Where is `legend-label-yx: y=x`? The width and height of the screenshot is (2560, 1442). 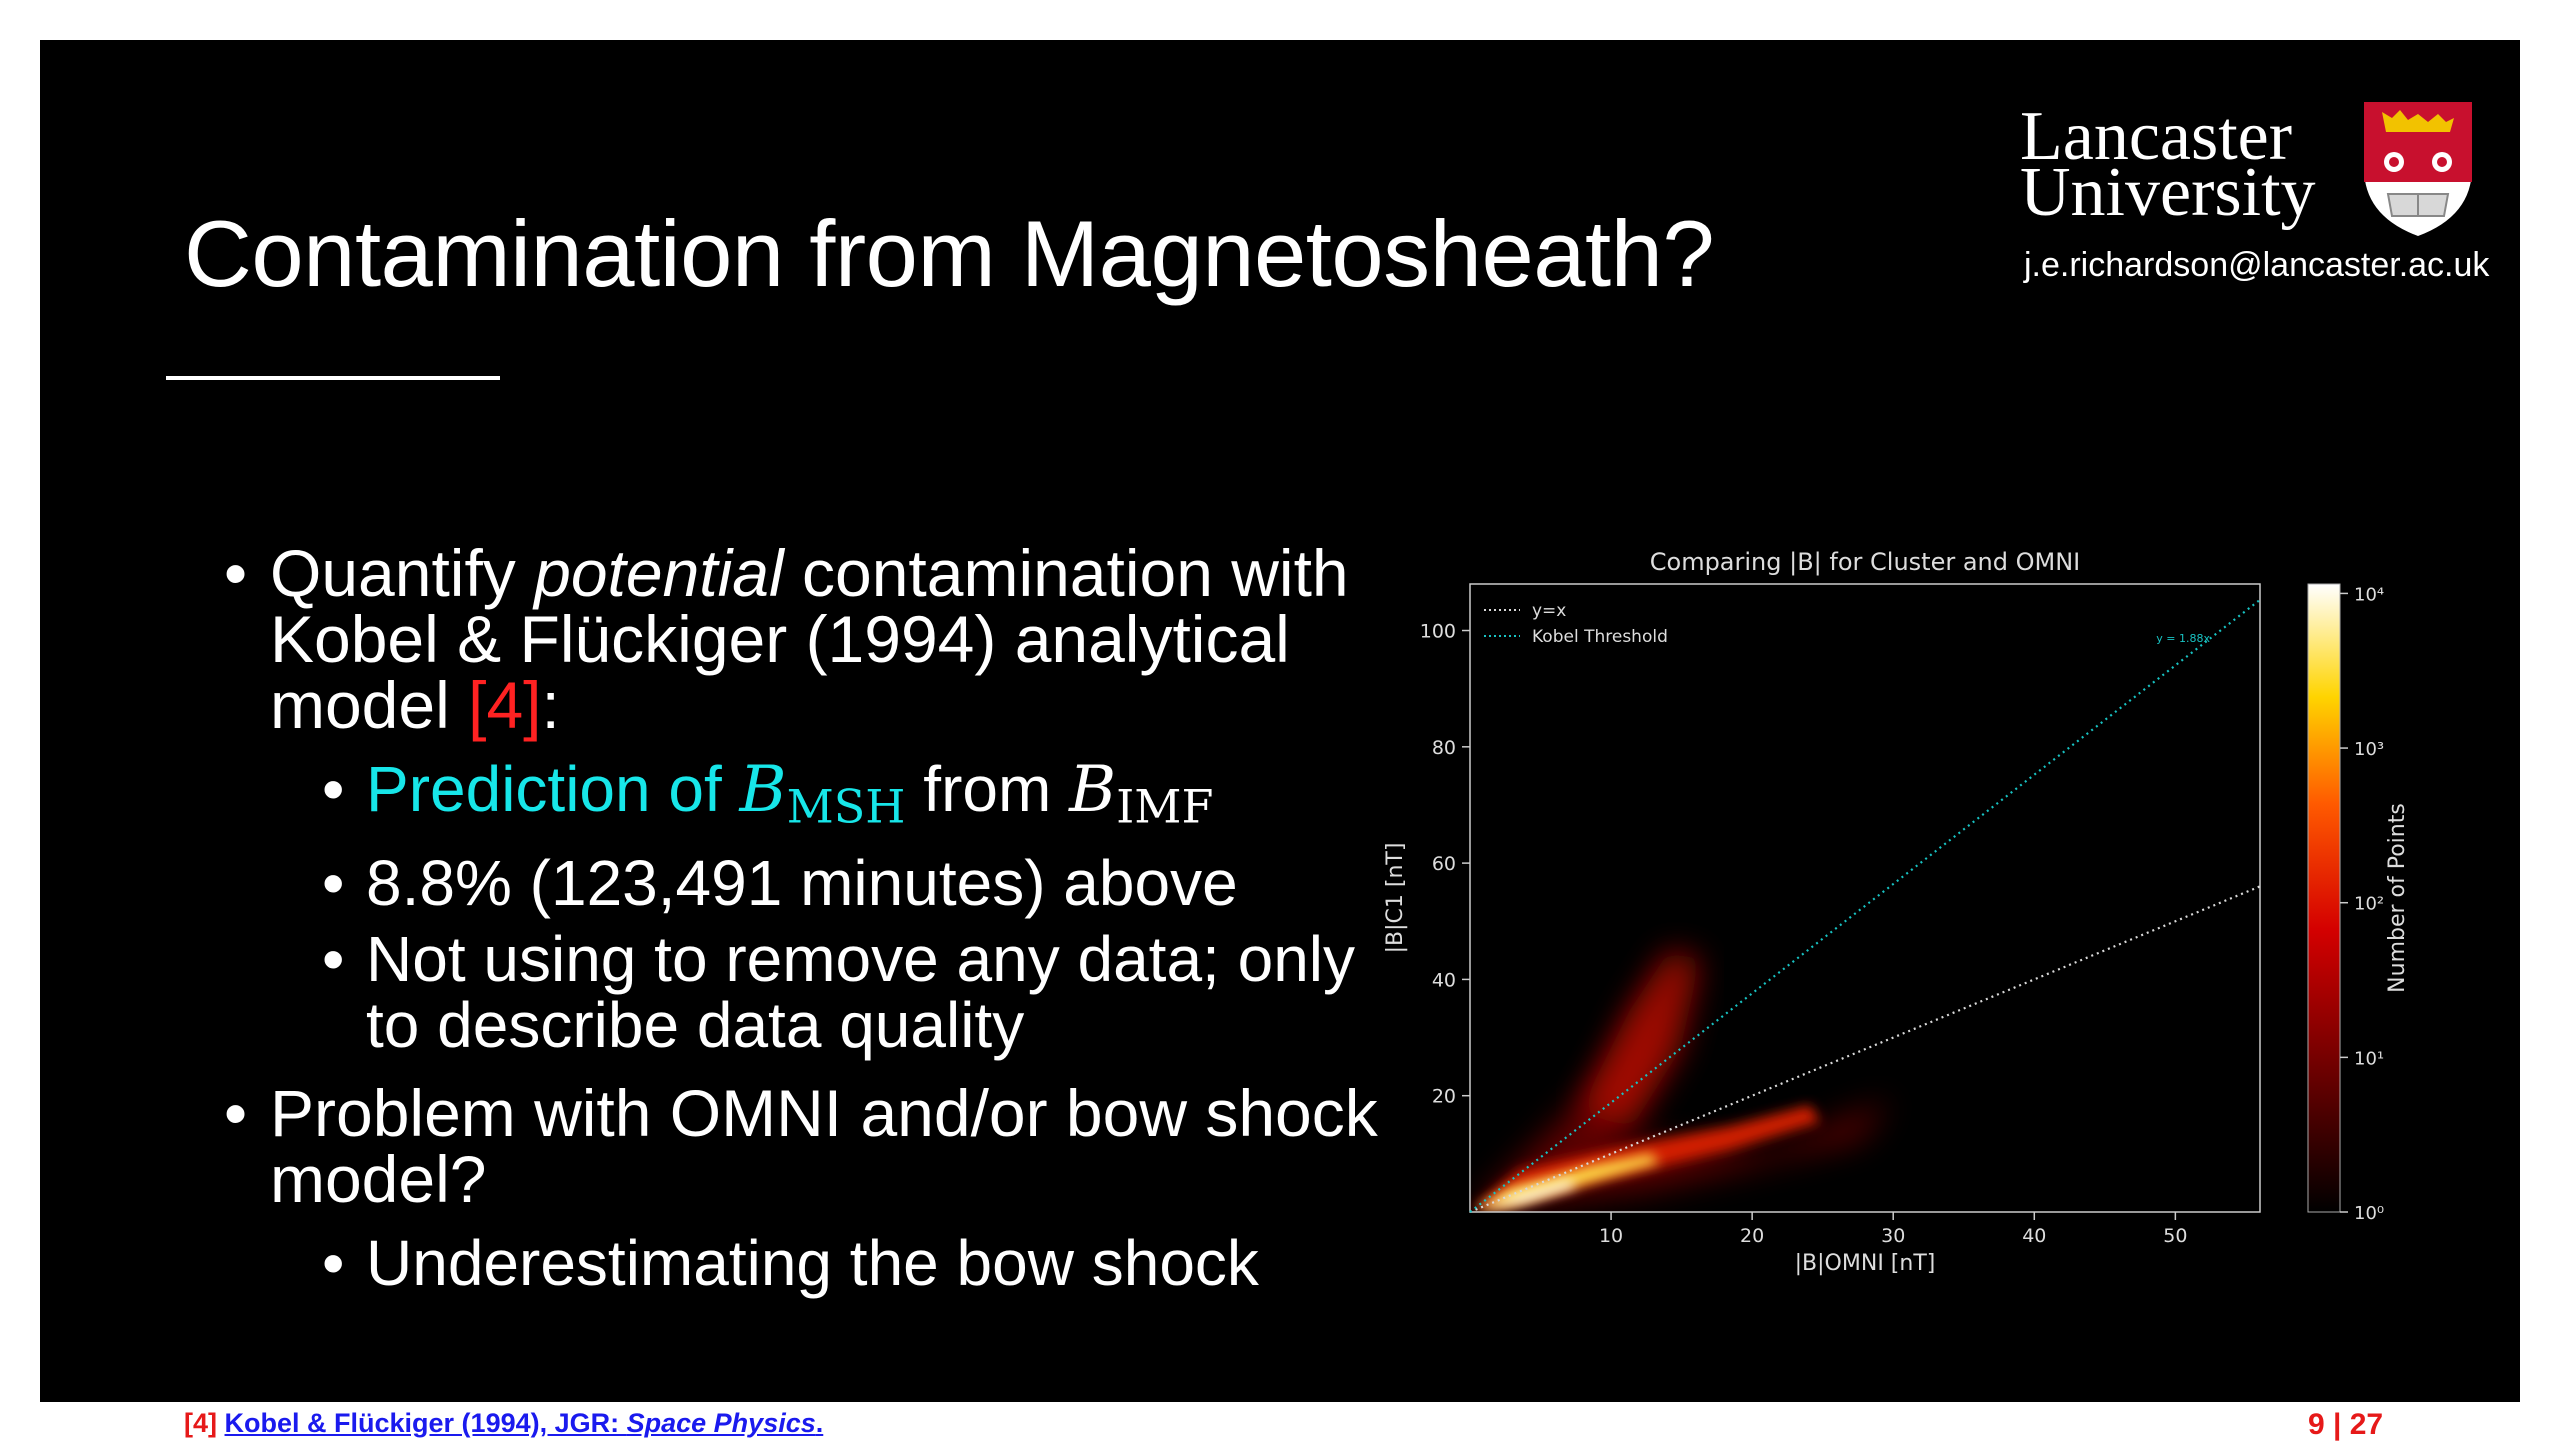
legend-label-yx: y=x is located at coordinates (1549, 611).